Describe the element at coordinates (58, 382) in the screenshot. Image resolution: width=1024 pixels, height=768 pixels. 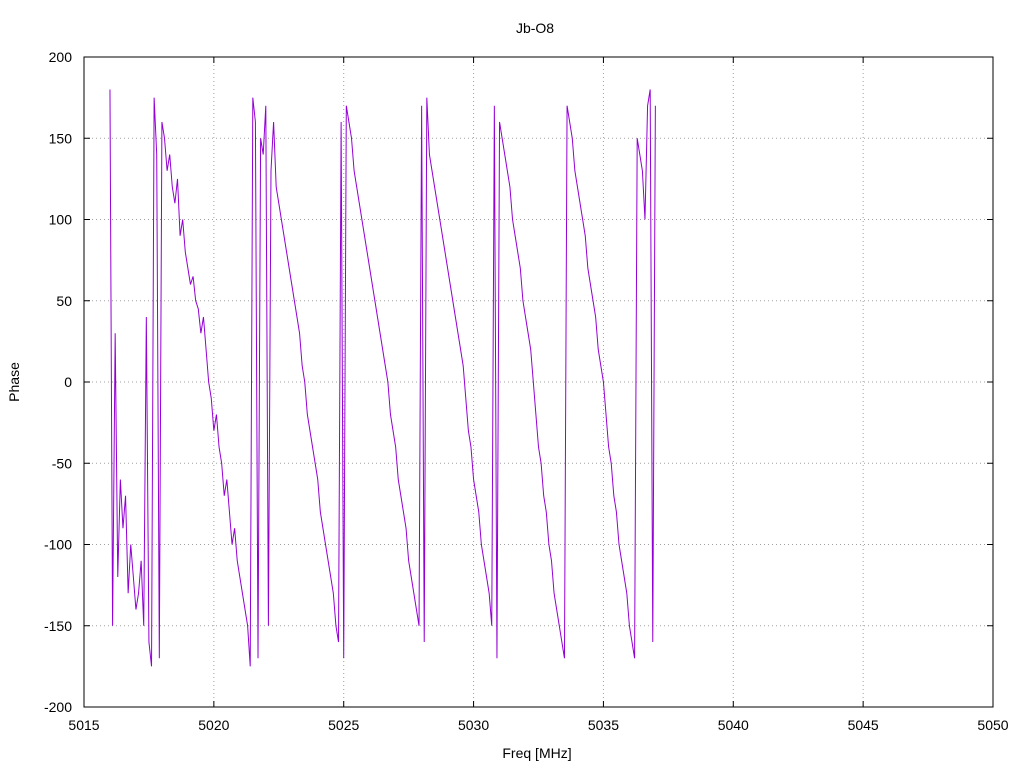
I see `y-tick-labels: 200 150 100 50 0 -50 -100 -150 -200` at that location.